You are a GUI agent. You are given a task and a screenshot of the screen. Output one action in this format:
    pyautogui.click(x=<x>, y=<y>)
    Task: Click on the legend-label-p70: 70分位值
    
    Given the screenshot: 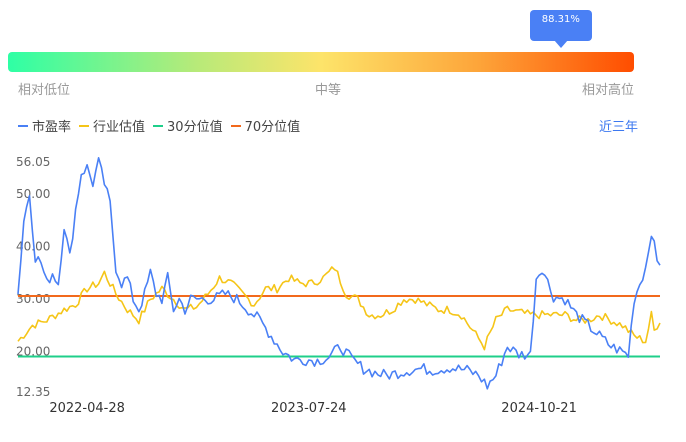 What is the action you would take?
    pyautogui.click(x=272, y=127)
    